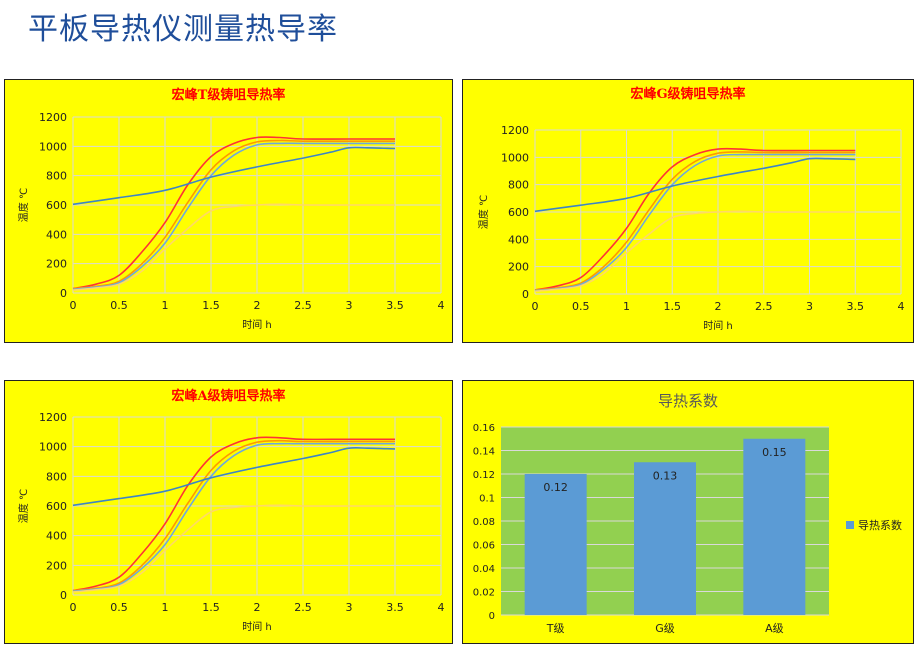 The image size is (916, 646). Describe the element at coordinates (774, 628) in the screenshot. I see `x-category-label: A级` at that location.